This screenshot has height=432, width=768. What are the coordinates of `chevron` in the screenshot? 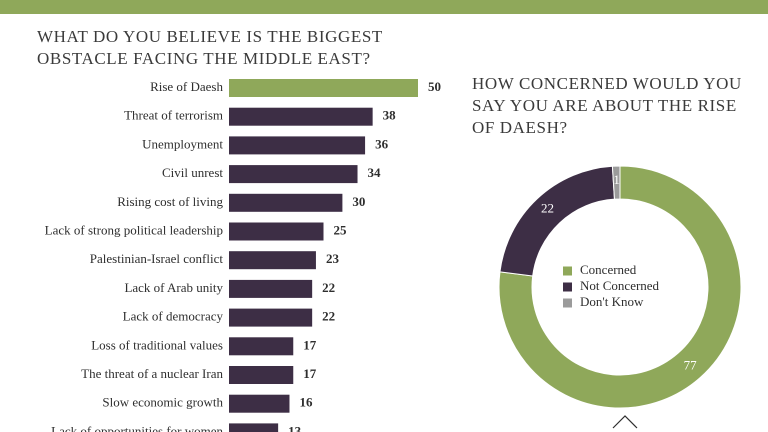 It's located at (625, 422).